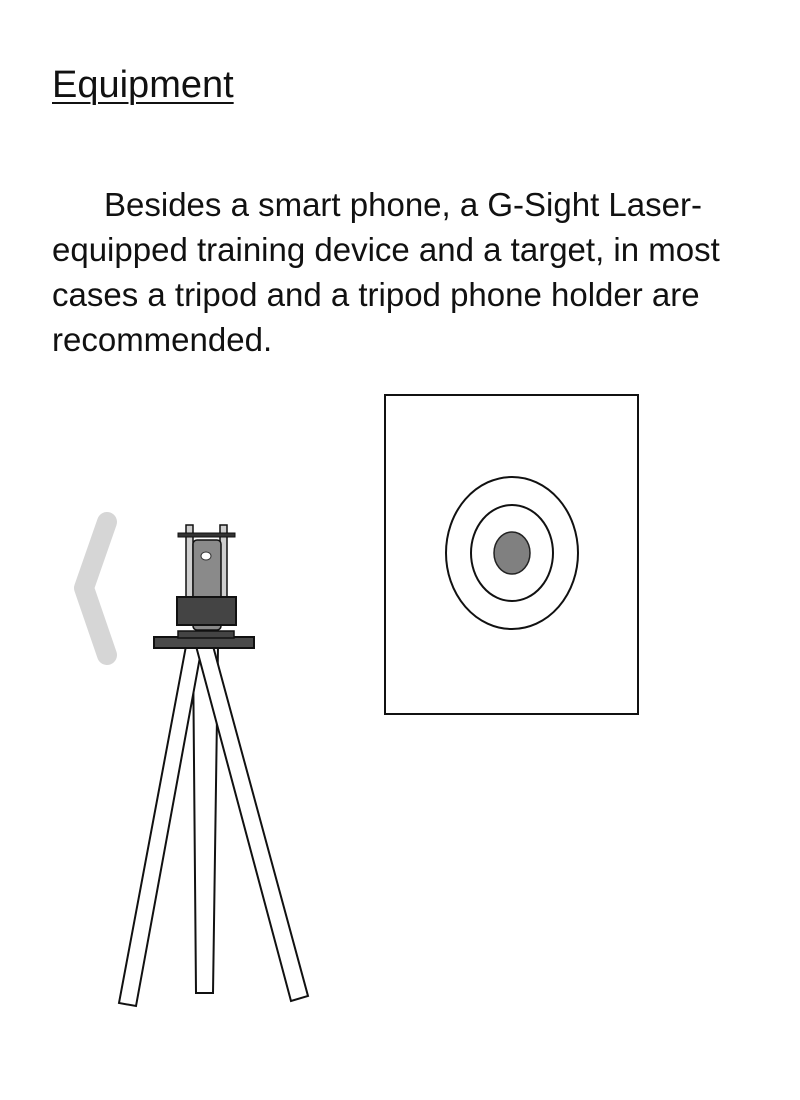  What do you see at coordinates (160, 826) in the screenshot?
I see `tripod-left-leg` at bounding box center [160, 826].